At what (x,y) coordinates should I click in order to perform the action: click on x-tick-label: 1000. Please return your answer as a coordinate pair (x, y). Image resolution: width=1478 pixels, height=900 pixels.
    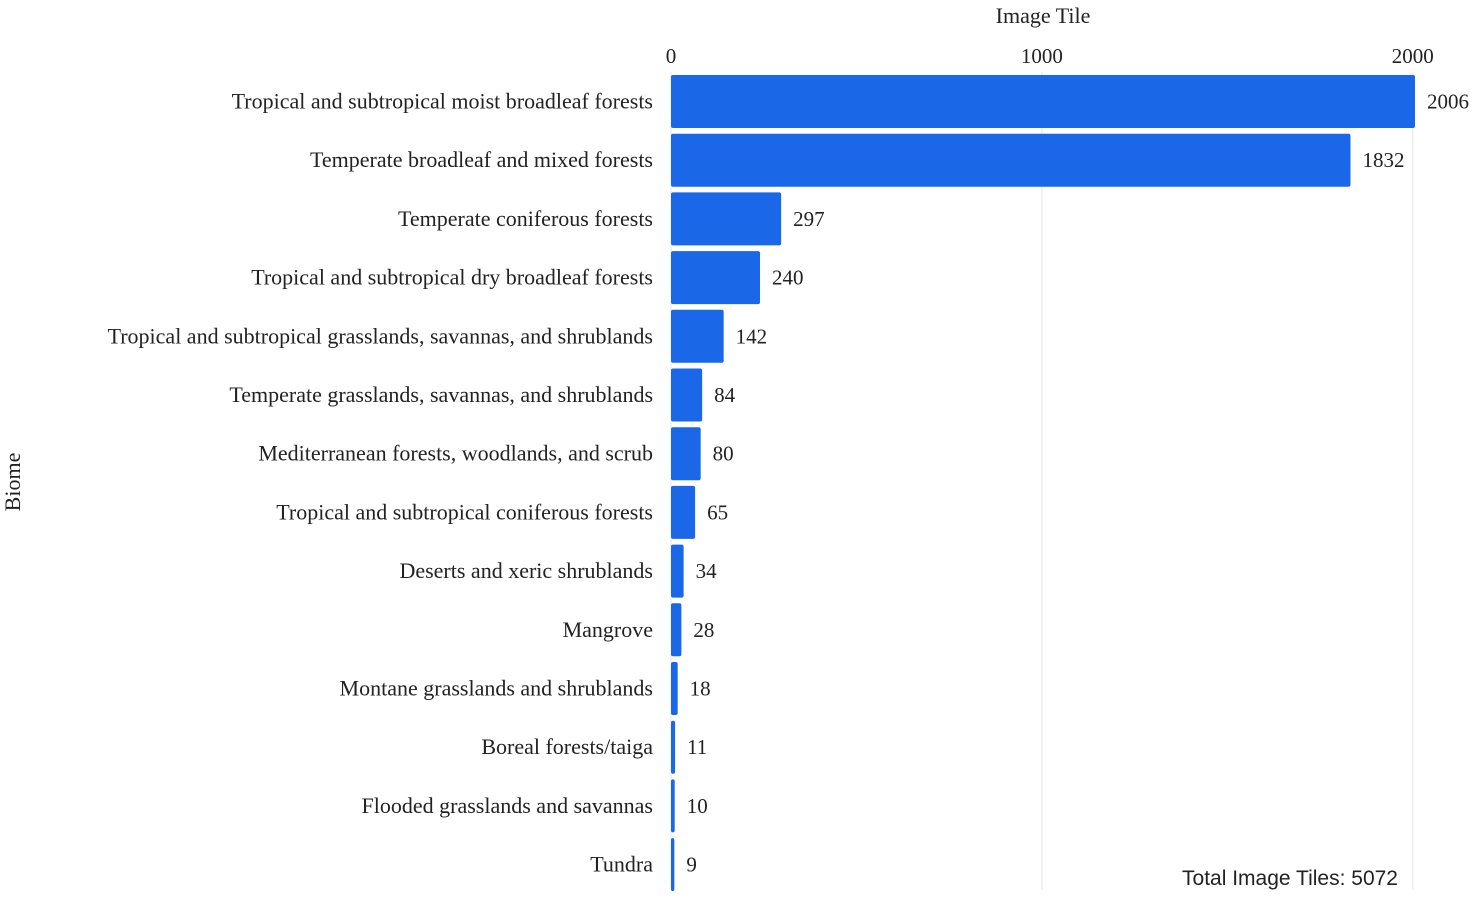
    Looking at the image, I should click on (1042, 56).